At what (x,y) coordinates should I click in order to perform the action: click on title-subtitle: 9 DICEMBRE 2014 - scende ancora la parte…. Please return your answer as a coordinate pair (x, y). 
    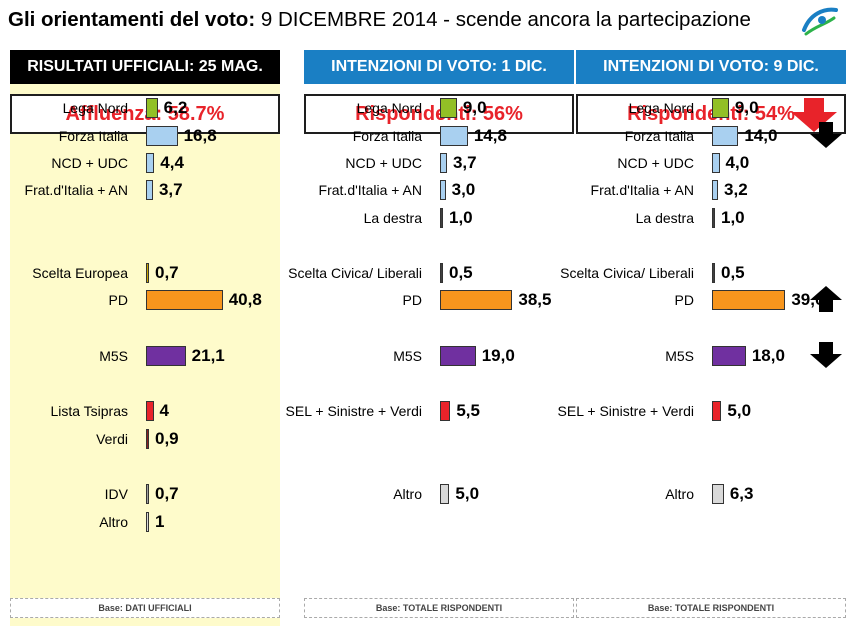
    Looking at the image, I should click on (505, 19).